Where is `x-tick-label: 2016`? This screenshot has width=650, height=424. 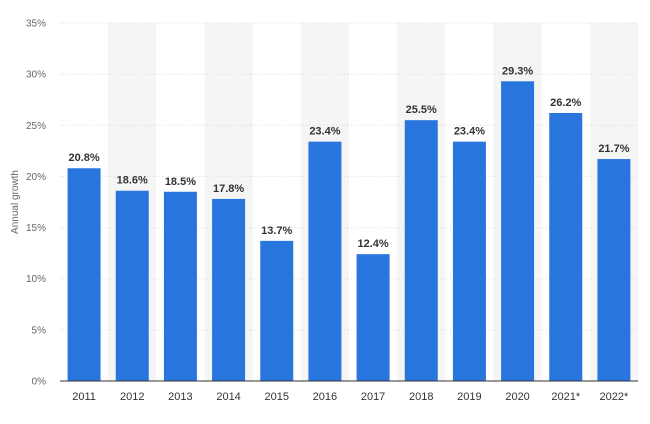
x-tick-label: 2016 is located at coordinates (325, 397).